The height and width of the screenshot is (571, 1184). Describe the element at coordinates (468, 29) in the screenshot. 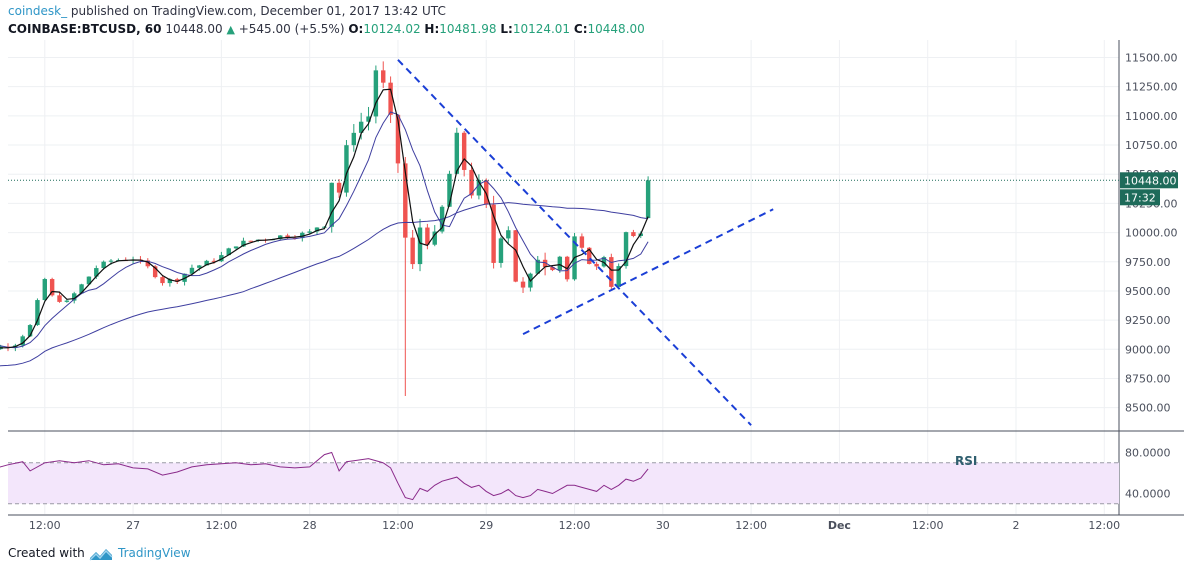

I see `high-value: 10481.98` at that location.